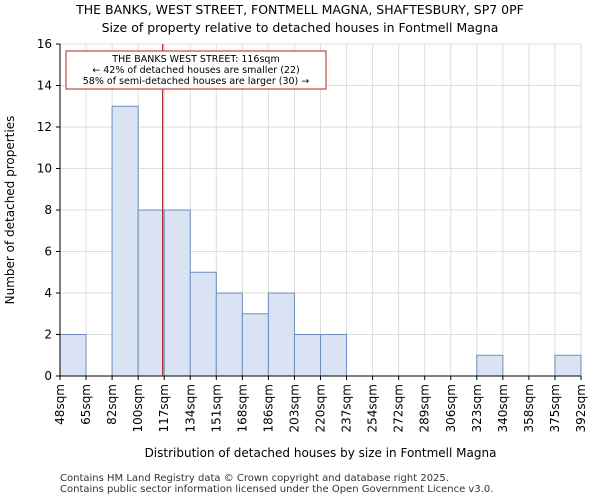  What do you see at coordinates (48, 335) in the screenshot?
I see `y-tick-label: 2` at bounding box center [48, 335].